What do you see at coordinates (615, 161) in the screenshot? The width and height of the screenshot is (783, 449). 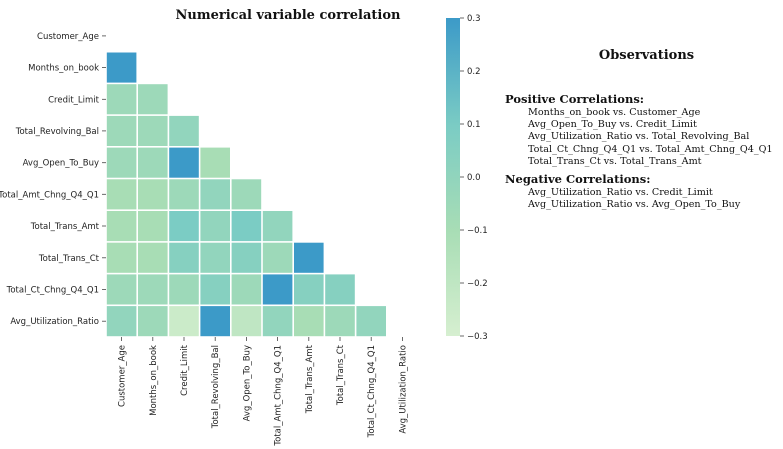 I see `list-item: Total_Trans_Ct vs. Total_Trans_Amt` at bounding box center [615, 161].